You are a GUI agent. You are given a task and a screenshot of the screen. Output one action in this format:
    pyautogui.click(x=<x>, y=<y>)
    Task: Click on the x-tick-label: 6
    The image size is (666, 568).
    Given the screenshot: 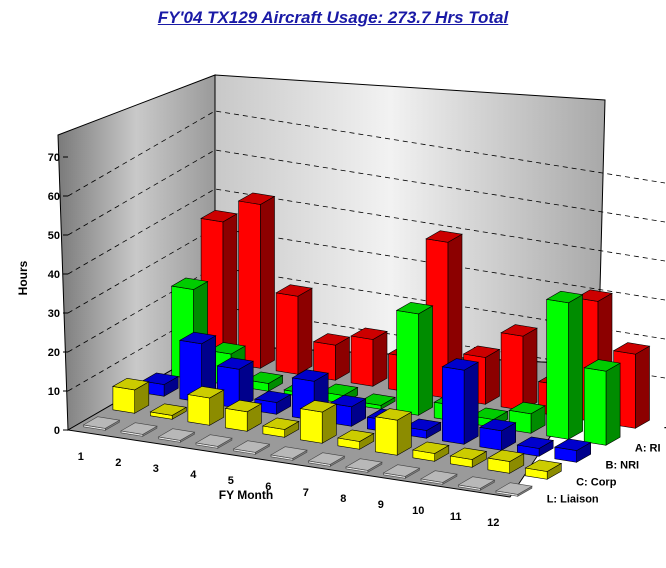 What is the action you would take?
    pyautogui.click(x=268, y=487)
    